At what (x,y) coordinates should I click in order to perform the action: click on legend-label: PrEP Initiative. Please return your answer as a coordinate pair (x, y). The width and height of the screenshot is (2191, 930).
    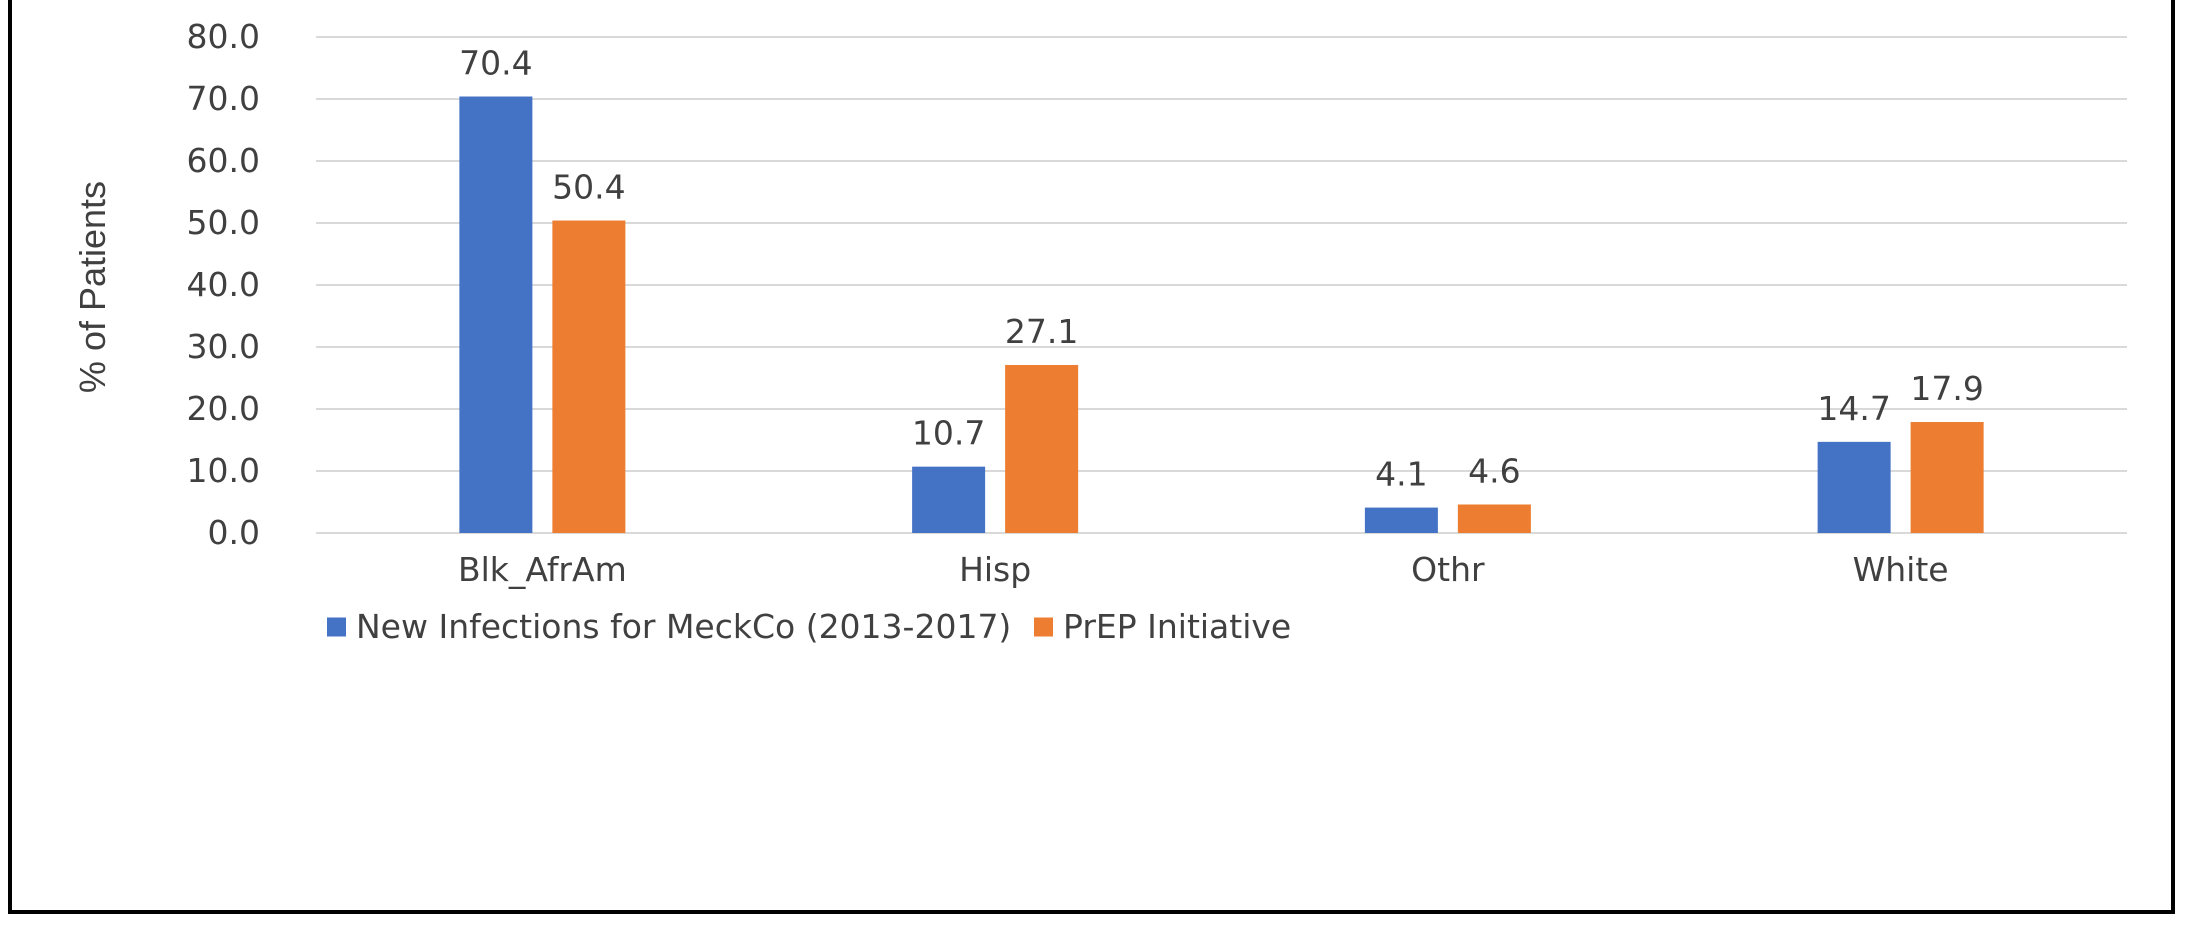
    Looking at the image, I should click on (1177, 626).